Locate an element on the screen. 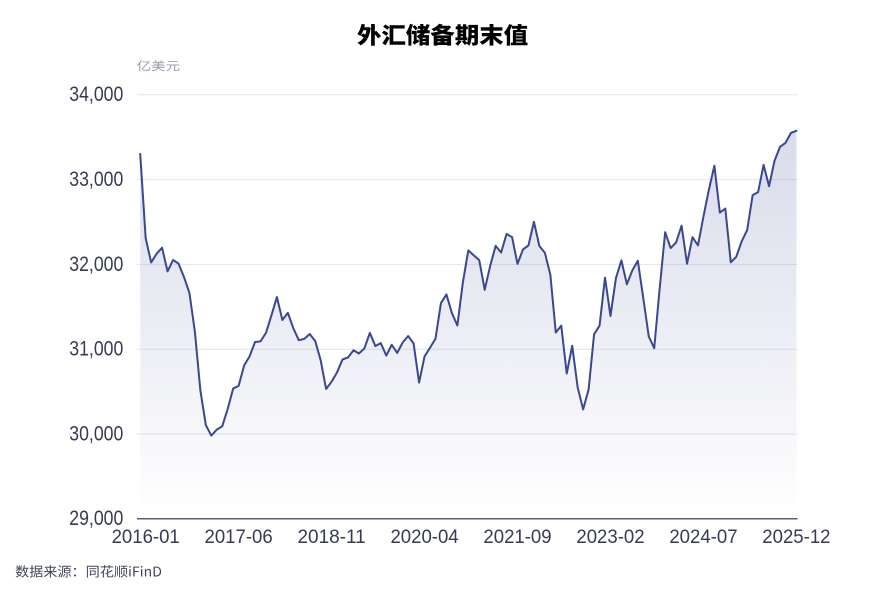 The height and width of the screenshot is (600, 885). svg-text: 31,000 is located at coordinates (96, 349).